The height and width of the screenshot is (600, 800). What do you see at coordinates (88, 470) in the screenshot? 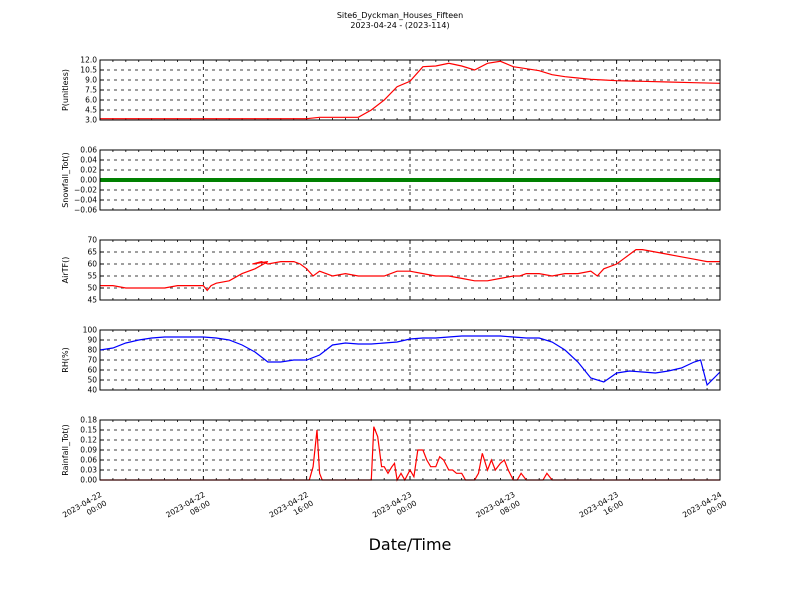
I see `y-tick-label: 0.03` at bounding box center [88, 470].